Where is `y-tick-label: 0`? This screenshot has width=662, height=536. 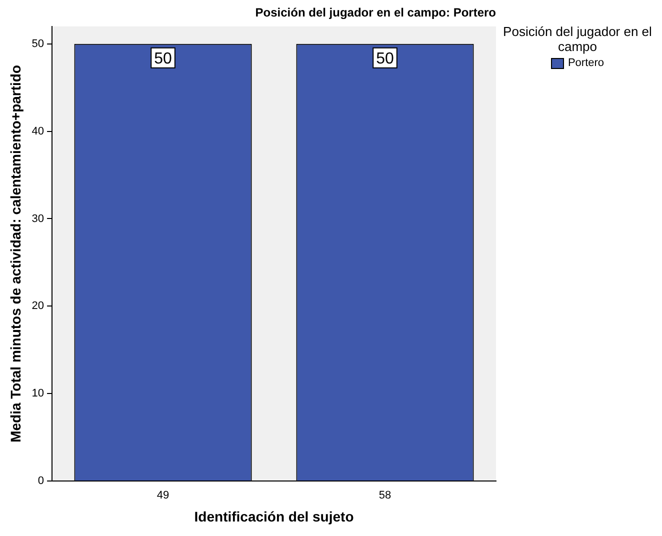
y-tick-label: 0 is located at coordinates (41, 481).